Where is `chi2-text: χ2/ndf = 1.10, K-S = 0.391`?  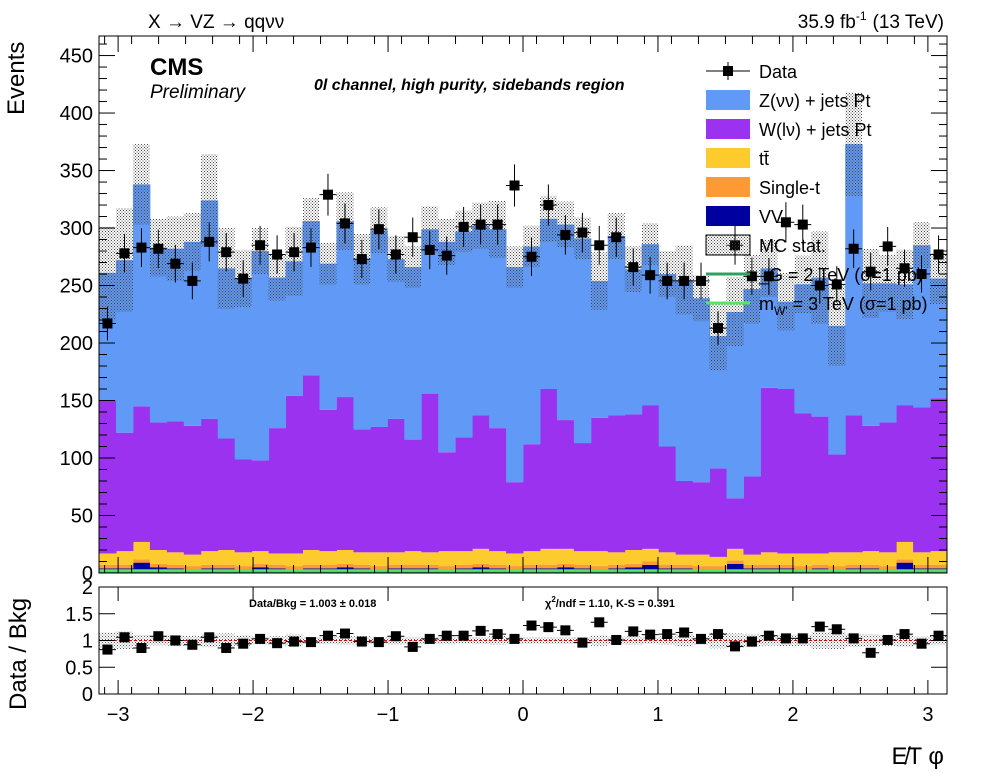
chi2-text: χ2/ndf = 1.10, K-S = 0.391 is located at coordinates (610, 602).